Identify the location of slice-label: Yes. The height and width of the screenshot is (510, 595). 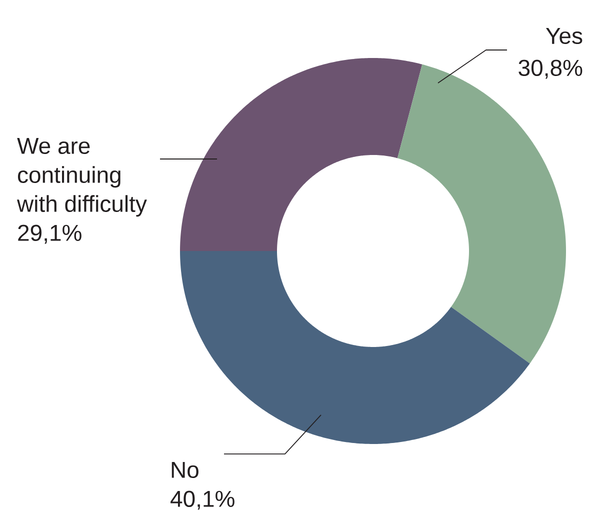
(564, 36).